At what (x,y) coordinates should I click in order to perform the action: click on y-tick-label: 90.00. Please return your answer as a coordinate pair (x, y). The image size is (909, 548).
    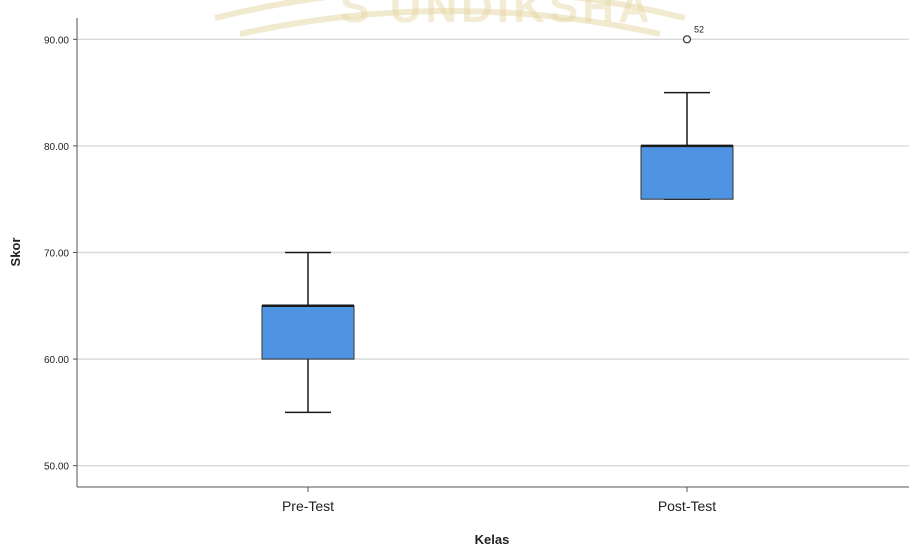
    Looking at the image, I should click on (56, 40).